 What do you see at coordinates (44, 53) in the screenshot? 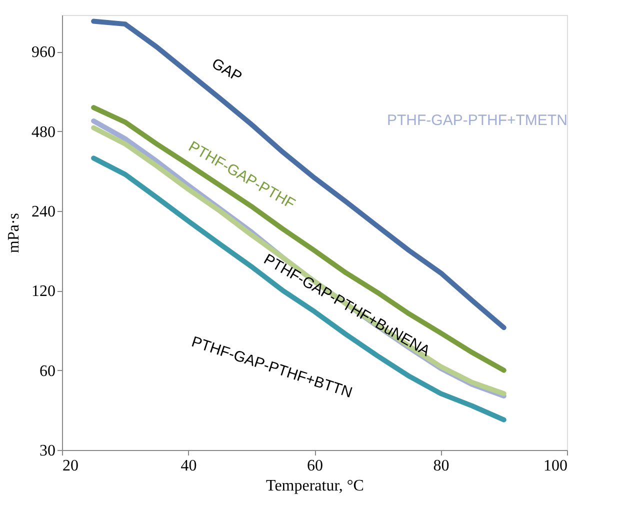
I see `y-tick-label: 960` at bounding box center [44, 53].